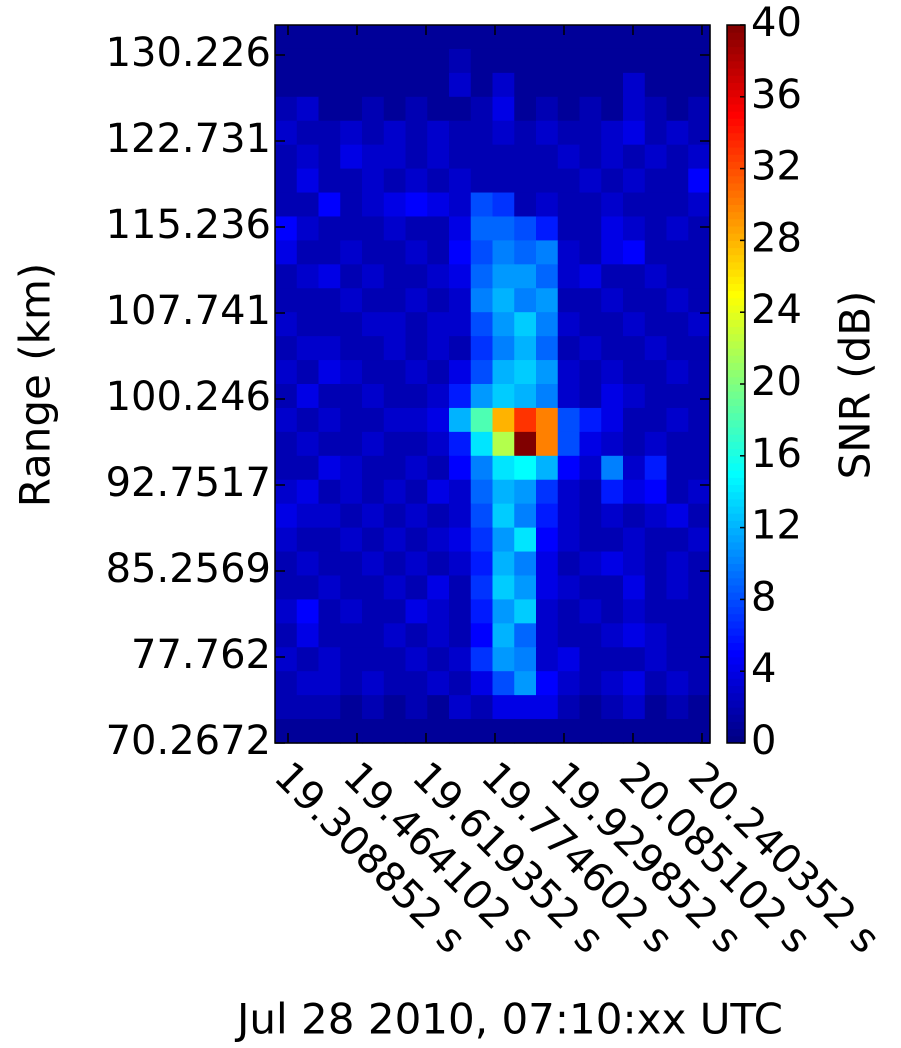 This screenshot has height=1048, width=901. Describe the element at coordinates (855, 385) in the screenshot. I see `colorbar-label: SNR (dB)` at that location.